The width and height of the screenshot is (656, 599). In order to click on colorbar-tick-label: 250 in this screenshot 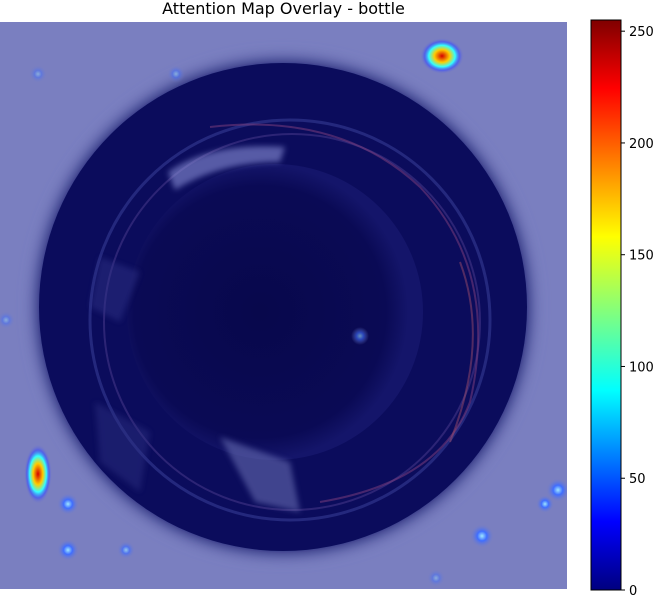, I will do `click(641, 32)`.